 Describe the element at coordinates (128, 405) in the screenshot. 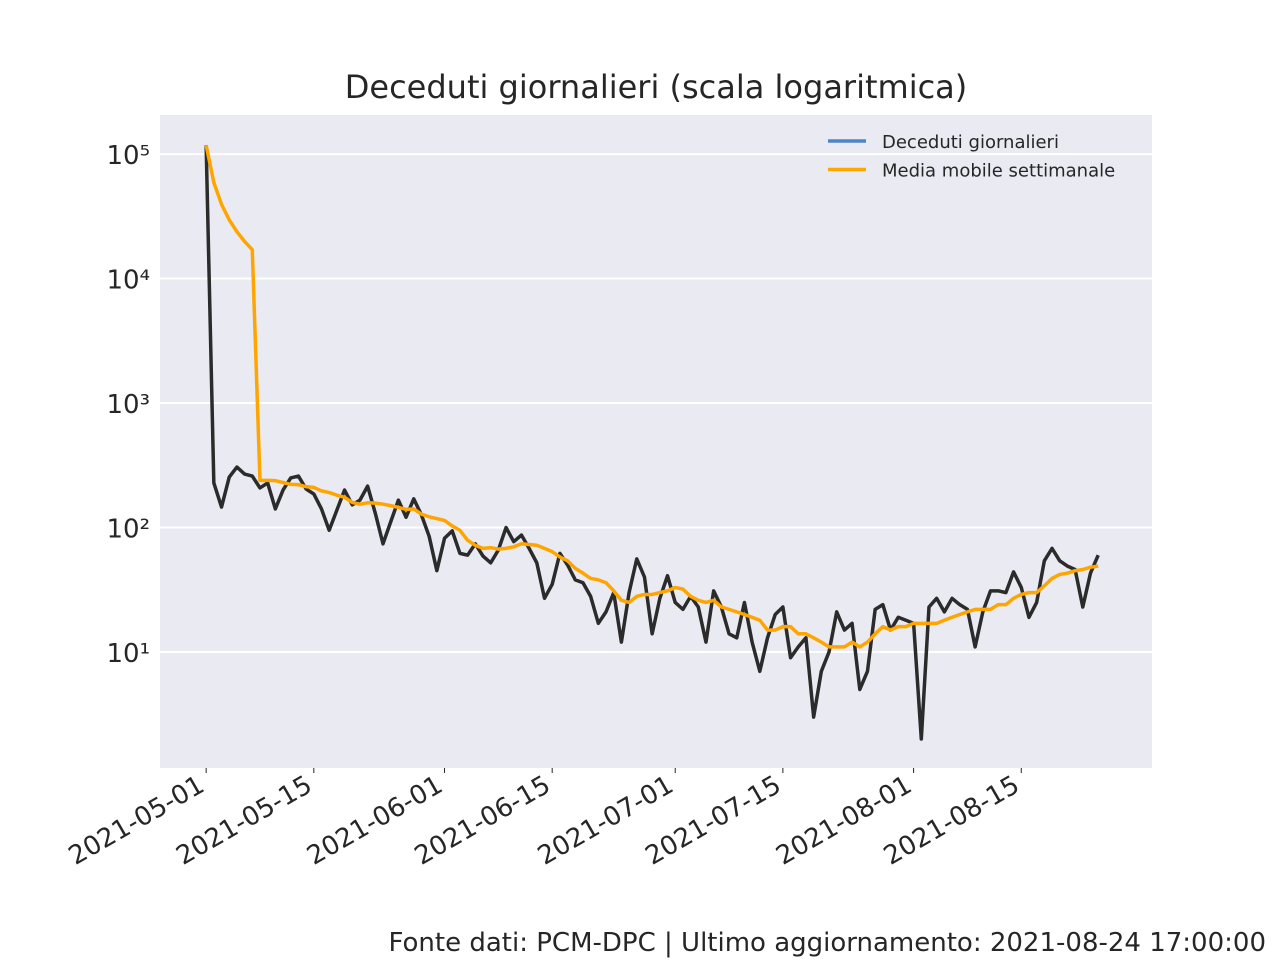

I see `y-tick-label: 10³` at that location.